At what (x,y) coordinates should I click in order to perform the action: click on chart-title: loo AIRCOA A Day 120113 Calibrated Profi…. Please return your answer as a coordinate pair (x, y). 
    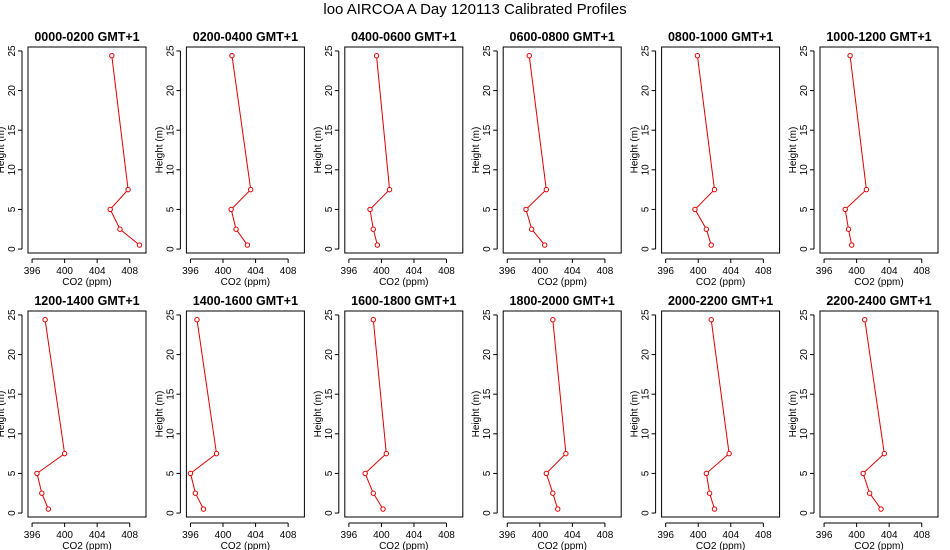
    Looking at the image, I should click on (475, 9).